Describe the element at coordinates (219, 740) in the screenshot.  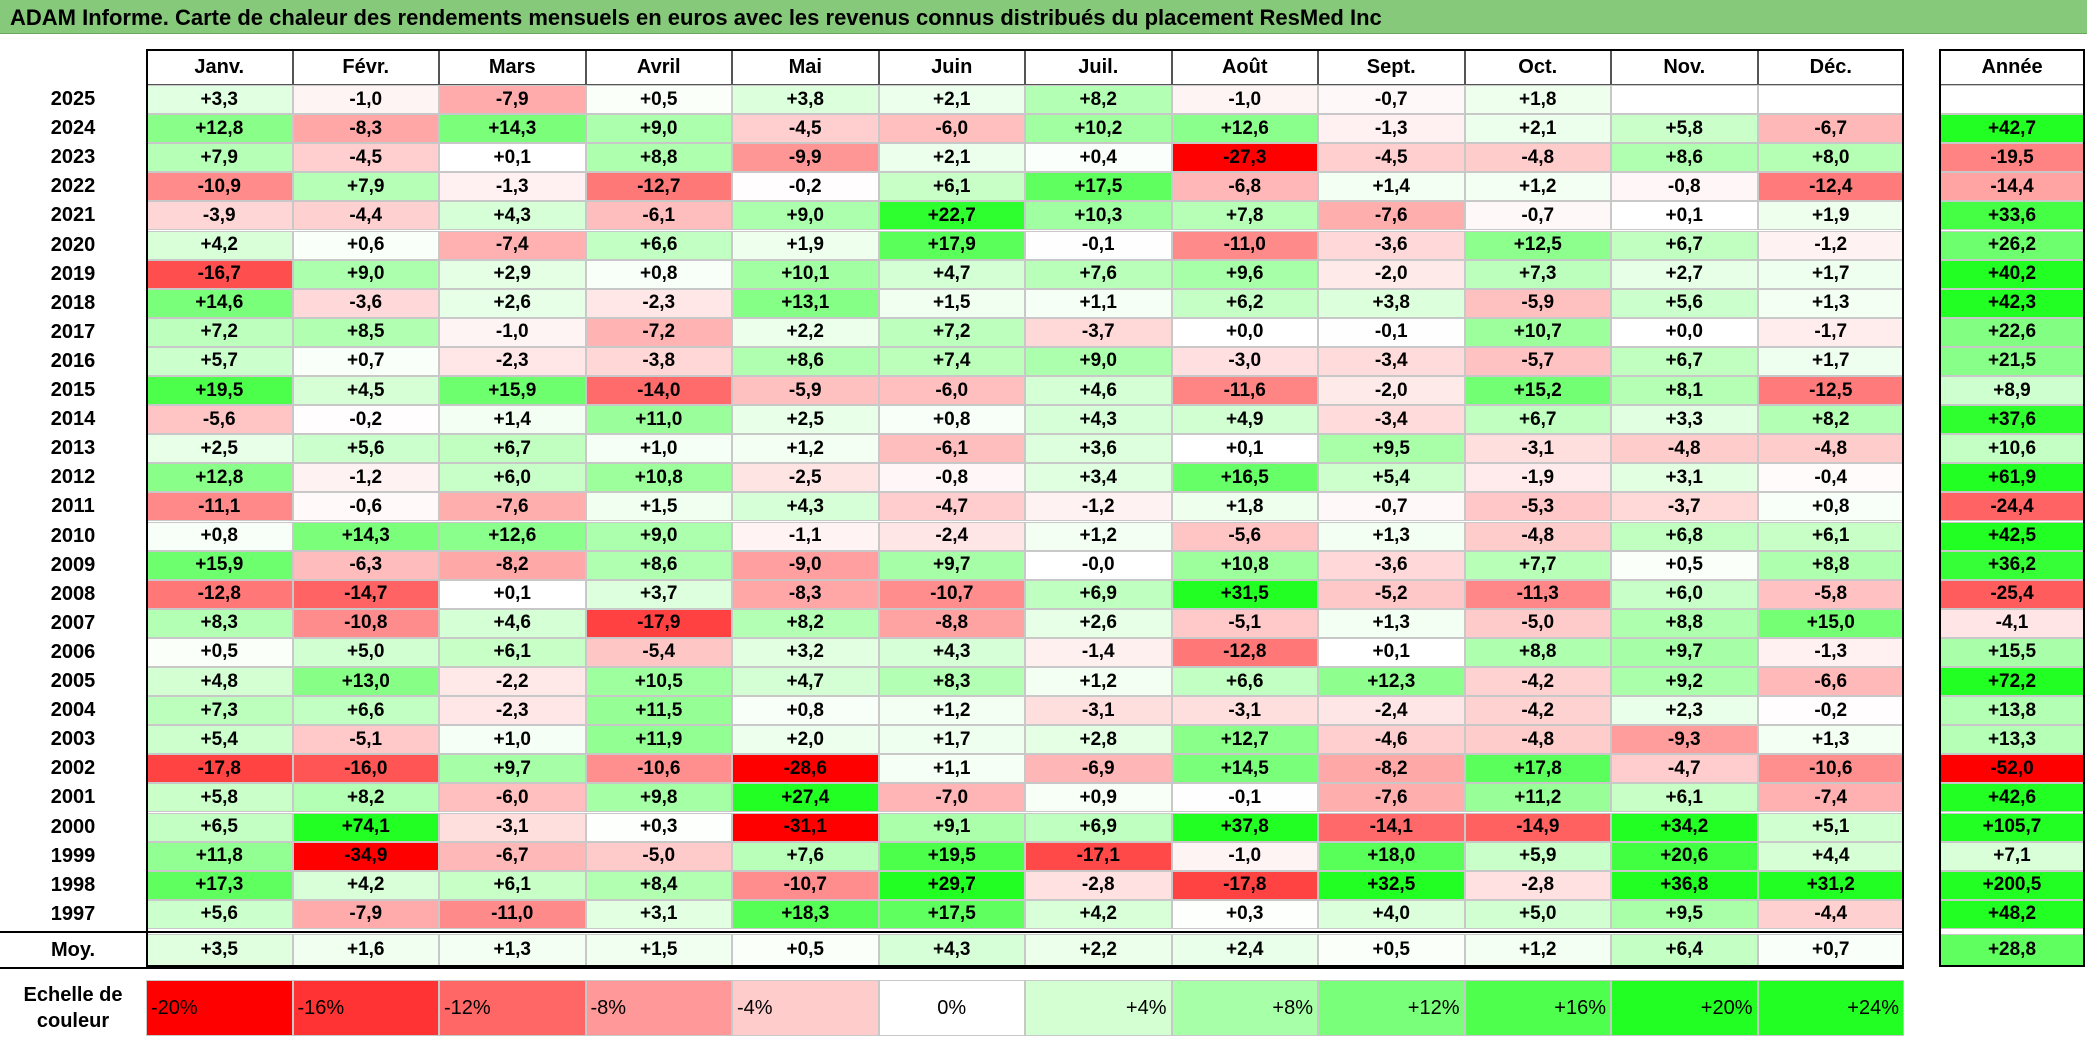
I see `heatmap-cell: +5,4` at that location.